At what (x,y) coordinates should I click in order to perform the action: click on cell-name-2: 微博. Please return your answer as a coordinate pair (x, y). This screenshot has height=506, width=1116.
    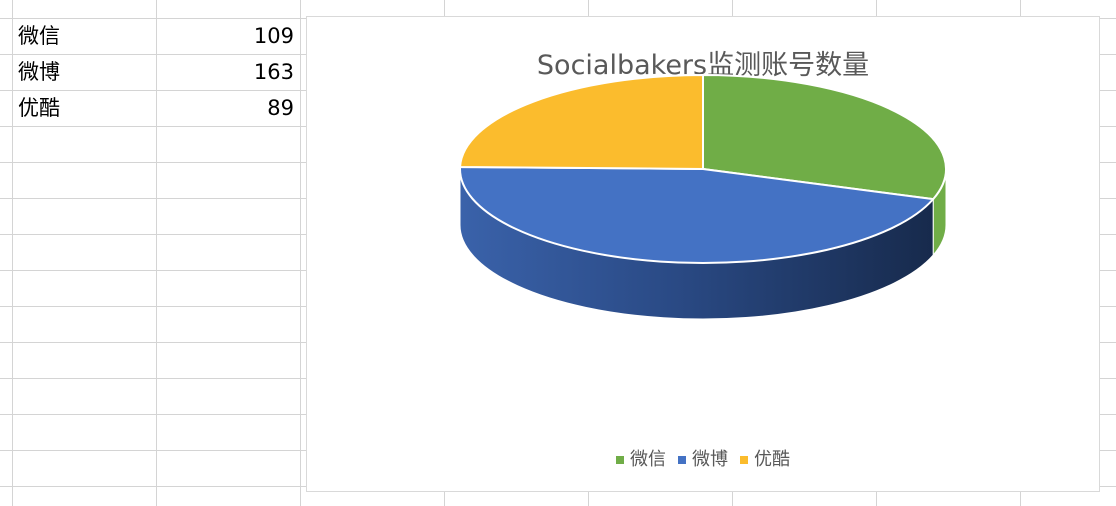
    Looking at the image, I should click on (39, 72).